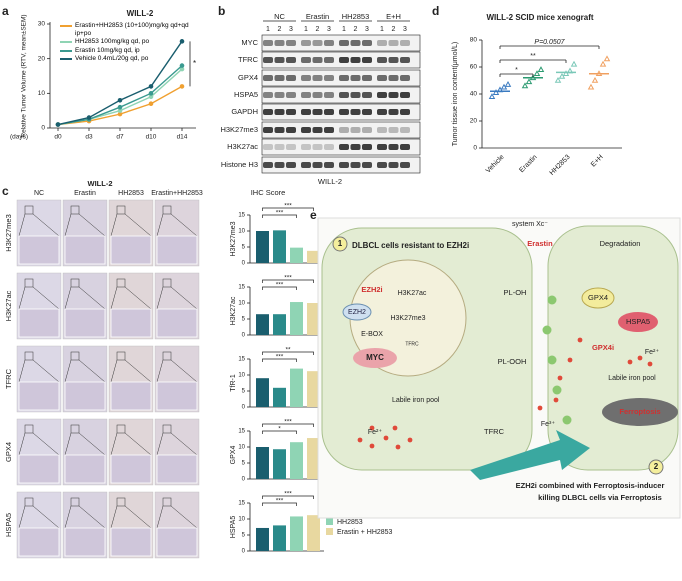 This screenshot has height=581, width=682. I want to click on panel-label: a, so click(5, 11).